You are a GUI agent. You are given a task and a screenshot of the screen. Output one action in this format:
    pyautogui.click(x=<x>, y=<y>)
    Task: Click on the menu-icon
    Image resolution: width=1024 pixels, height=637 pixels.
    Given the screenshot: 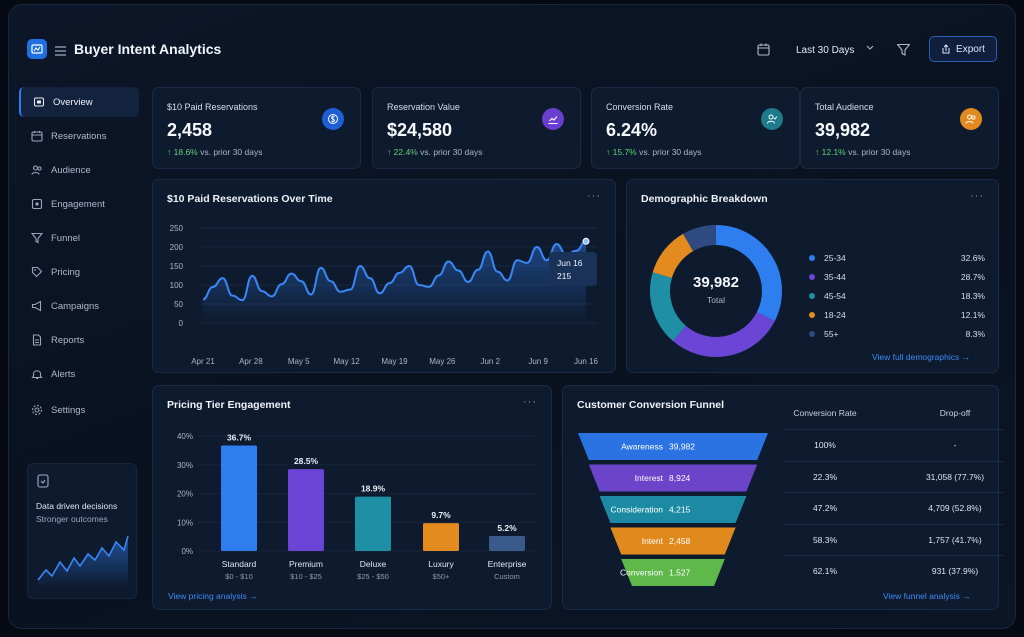 What is the action you would take?
    pyautogui.click(x=60, y=52)
    